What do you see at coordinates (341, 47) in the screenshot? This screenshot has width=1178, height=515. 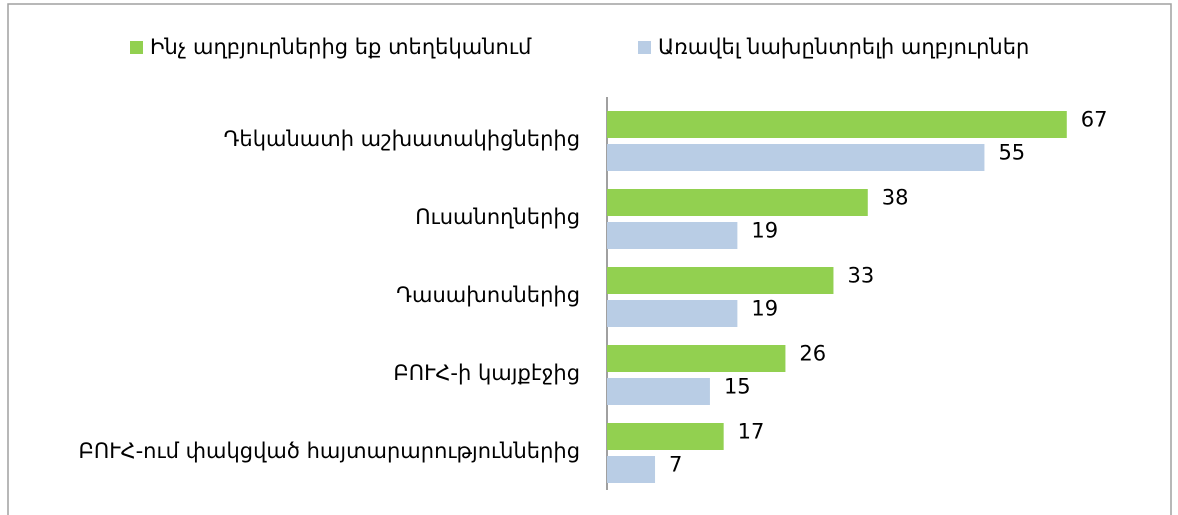 I see `legend-label: Ինչ աղբյուրներից եք տեղեկանում` at bounding box center [341, 47].